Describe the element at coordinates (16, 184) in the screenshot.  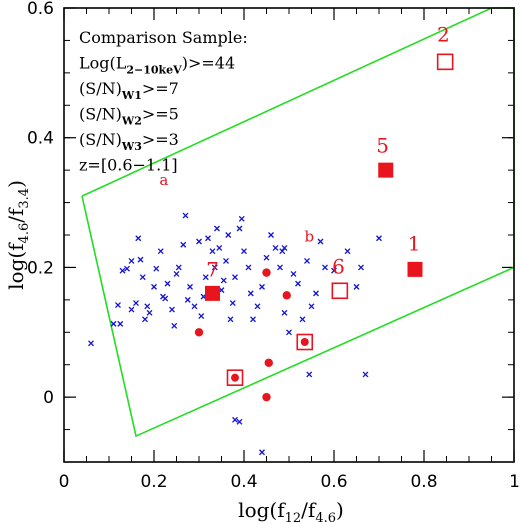
I see `y-axis-title-part: )` at that location.